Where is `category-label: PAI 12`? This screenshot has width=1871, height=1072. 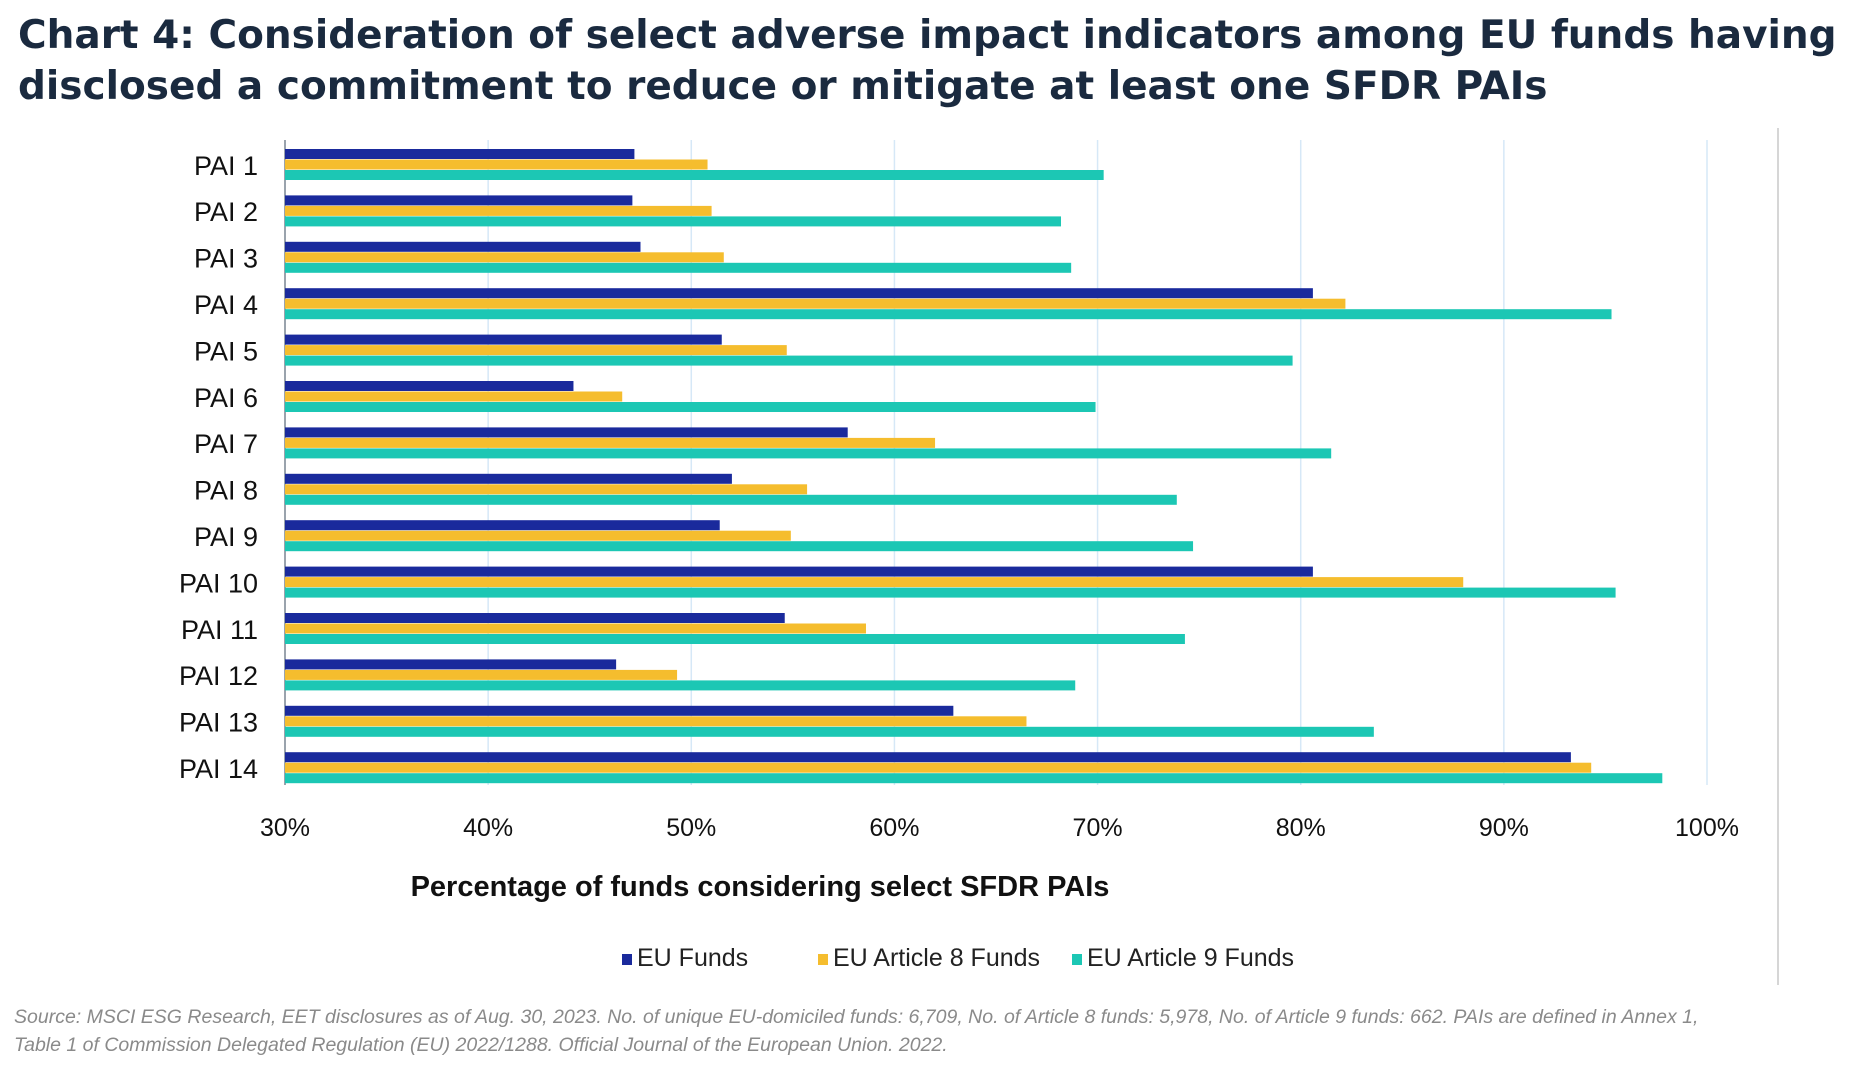
category-label: PAI 12 is located at coordinates (218, 676).